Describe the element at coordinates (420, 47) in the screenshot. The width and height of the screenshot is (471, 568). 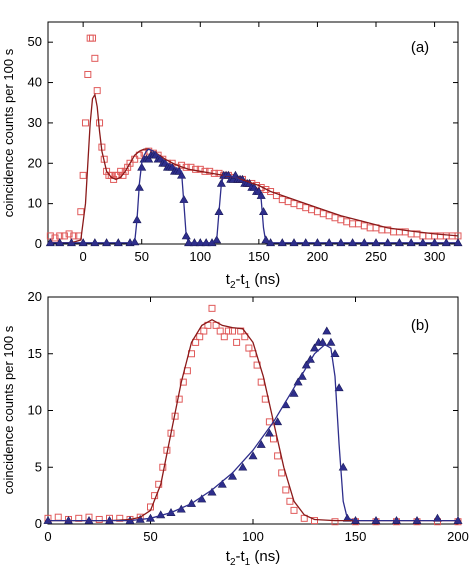
I see `panel-a-label: (a)` at that location.